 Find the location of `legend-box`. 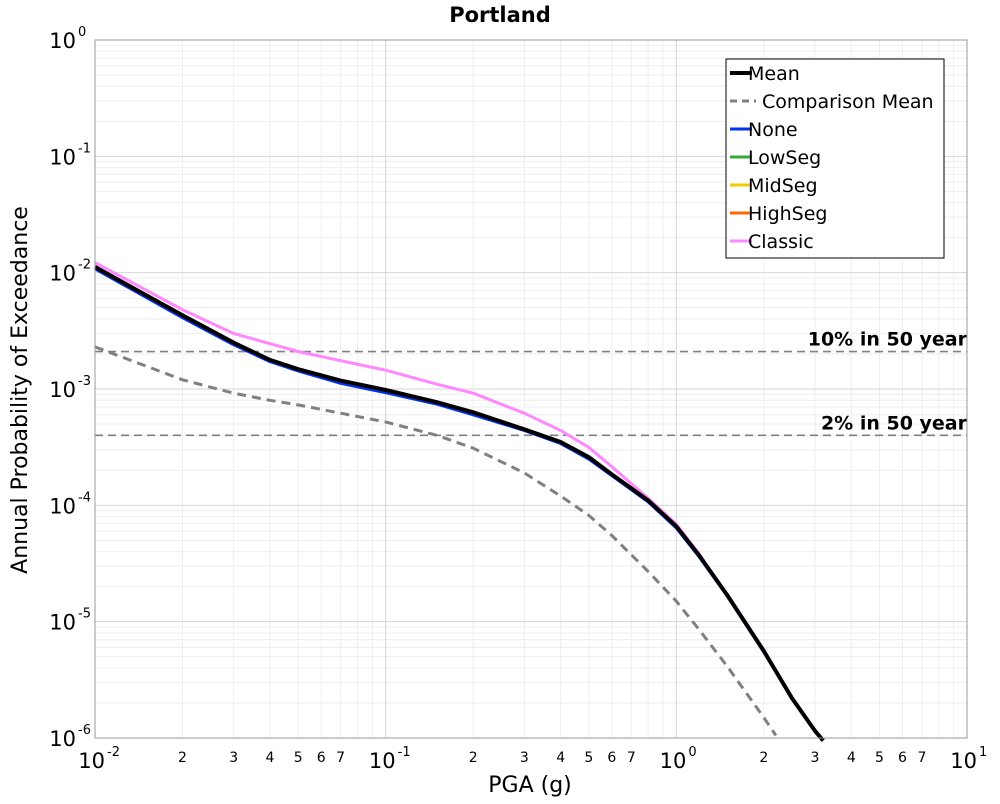

legend-box is located at coordinates (835, 158).